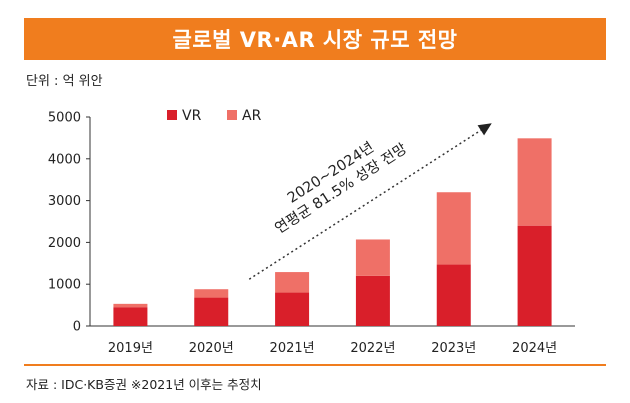 The image size is (630, 403). I want to click on growth-arrow-head, so click(484, 129).